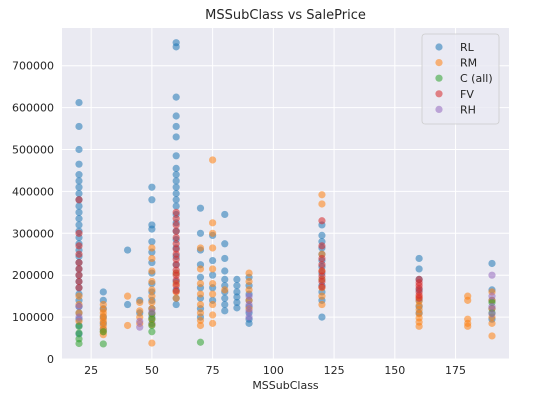 Image resolution: width=545 pixels, height=409 pixels. Describe the element at coordinates (273, 370) in the screenshot. I see `x-tick-label: 100` at that location.